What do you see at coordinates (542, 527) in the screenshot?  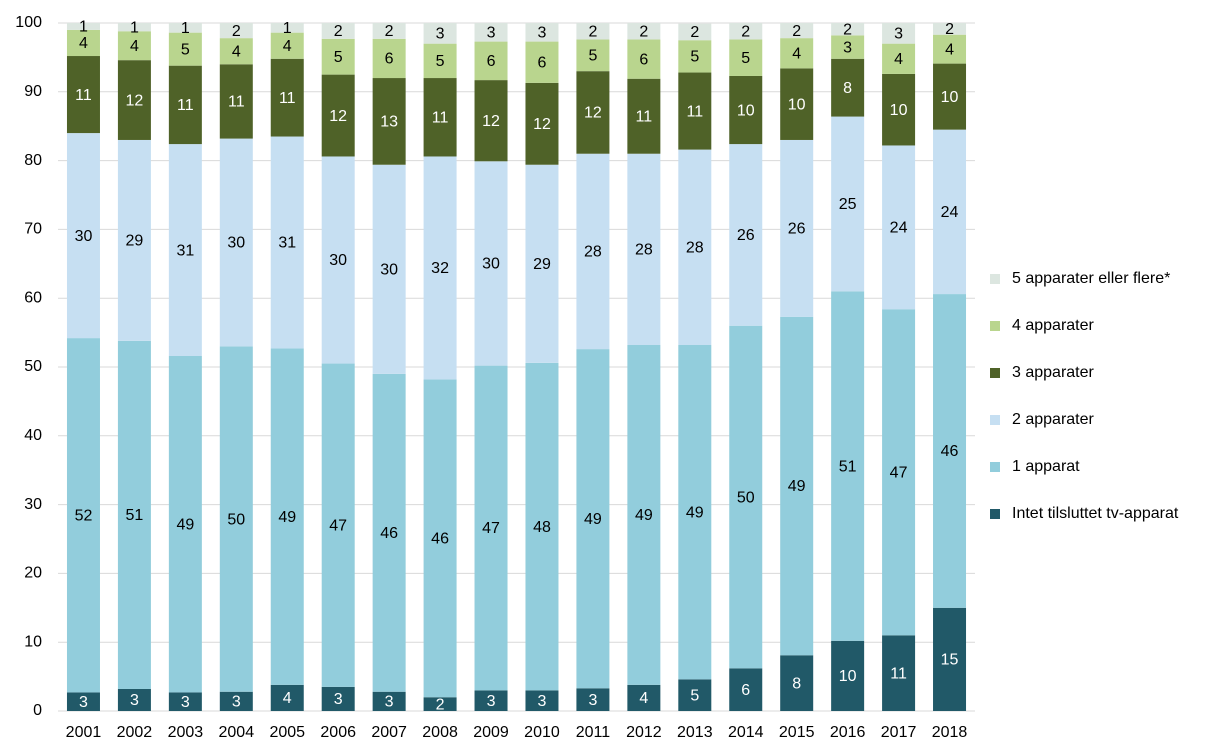 I see `data-label: 48` at bounding box center [542, 527].